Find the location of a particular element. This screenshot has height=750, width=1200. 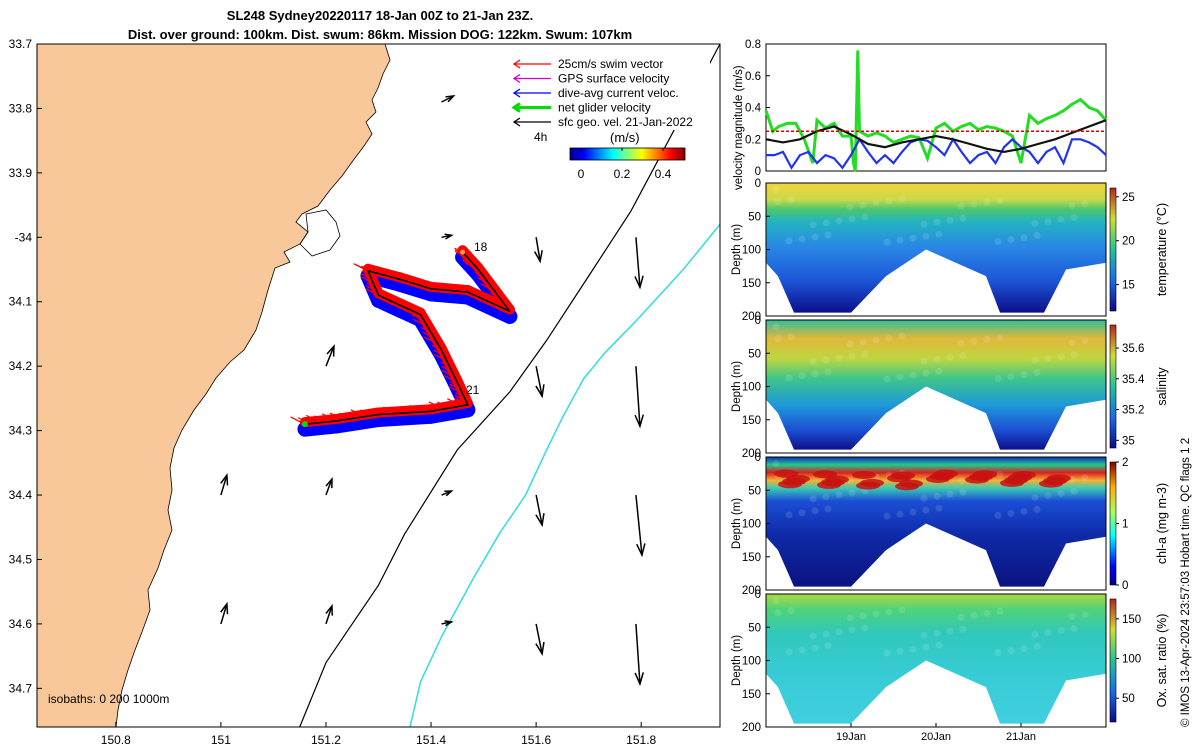

section-colorbar-label: temperature (°C) is located at coordinates (1162, 249).